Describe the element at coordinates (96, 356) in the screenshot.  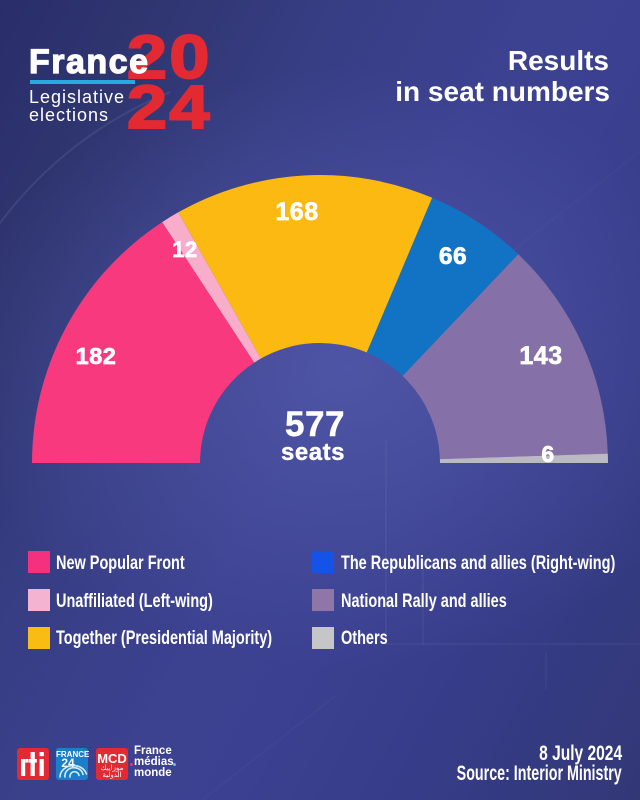
I see `svg-text: 182` at that location.